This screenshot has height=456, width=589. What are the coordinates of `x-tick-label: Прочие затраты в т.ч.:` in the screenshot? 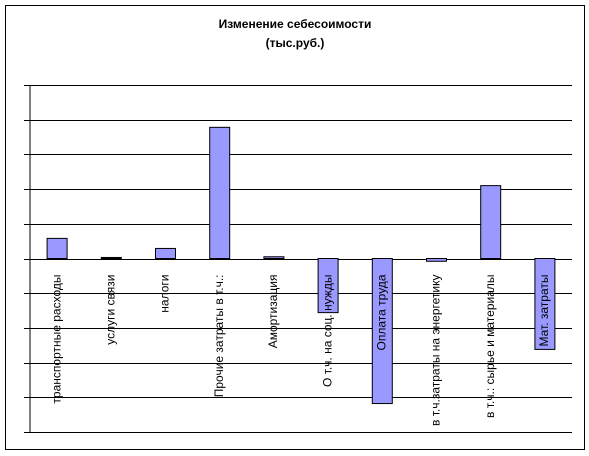 It's located at (219, 336).